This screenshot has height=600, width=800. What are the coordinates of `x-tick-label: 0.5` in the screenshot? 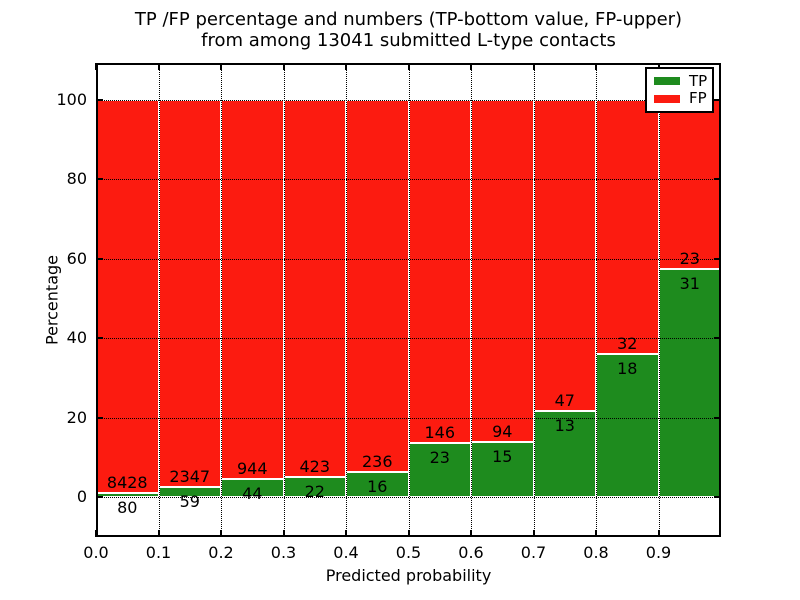 It's located at (408, 552).